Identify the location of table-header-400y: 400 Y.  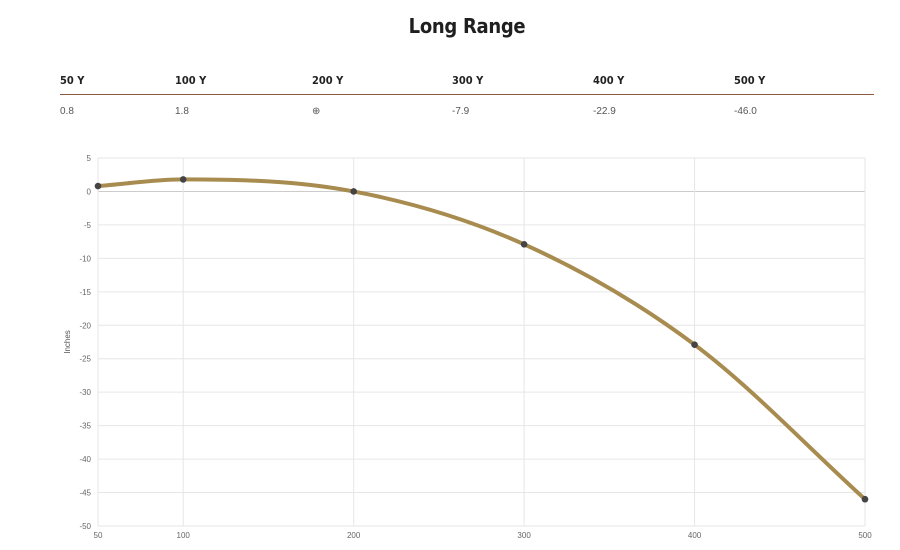
(609, 80).